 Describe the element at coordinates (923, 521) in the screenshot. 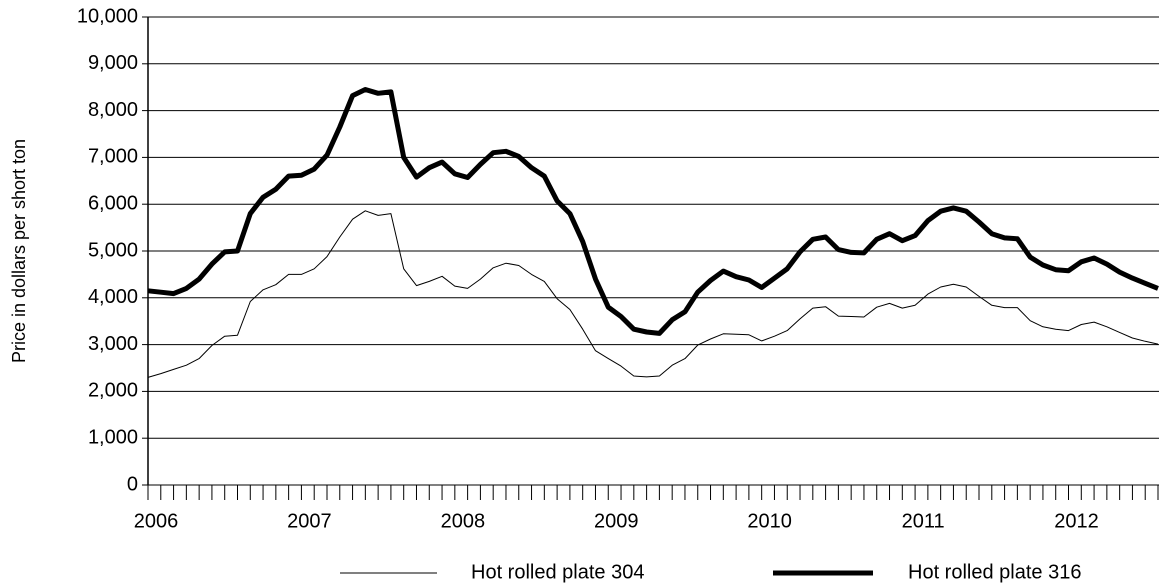

I see `x-tick-label: 2011` at that location.